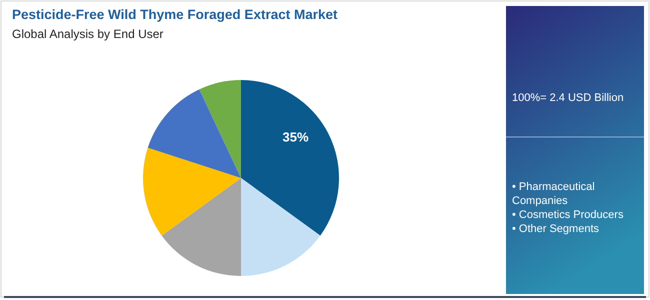  Describe the element at coordinates (175, 14) in the screenshot. I see `chart-title: Pesticide-Free Wild Thyme Foraged Extract Market` at that location.